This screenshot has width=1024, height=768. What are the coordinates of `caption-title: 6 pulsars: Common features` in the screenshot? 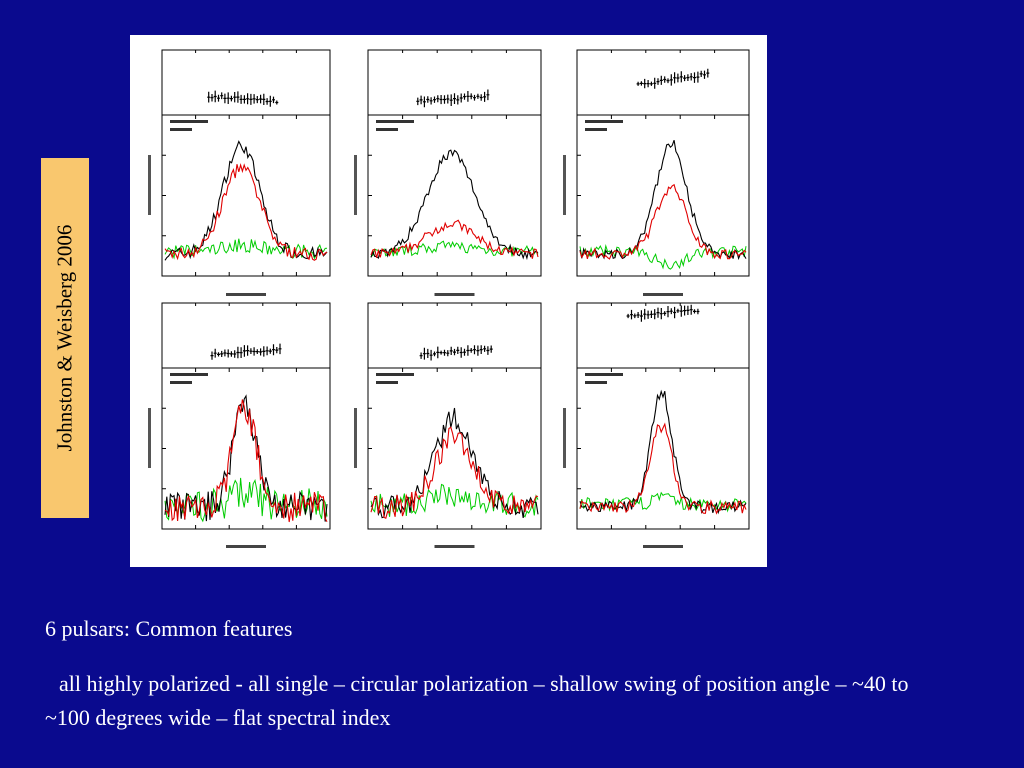 It's located at (169, 628).